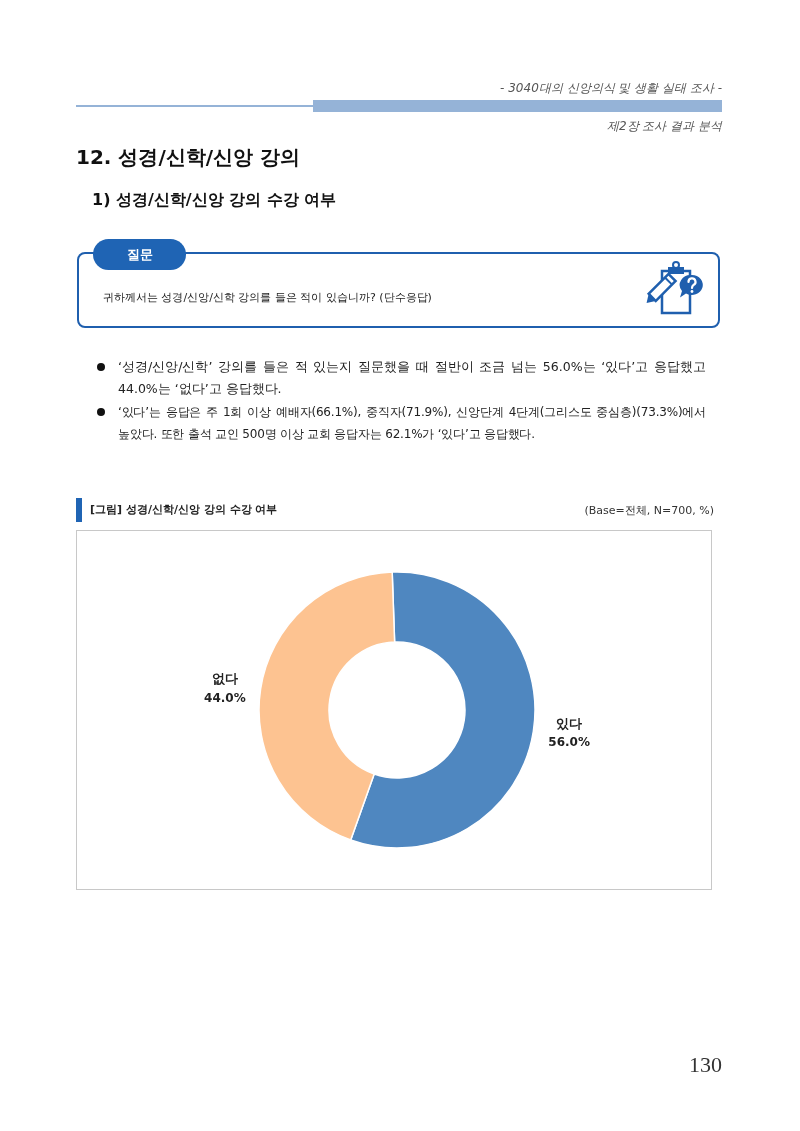  What do you see at coordinates (664, 126) in the screenshot?
I see `text: 제2장 조사 결과 분석` at bounding box center [664, 126].